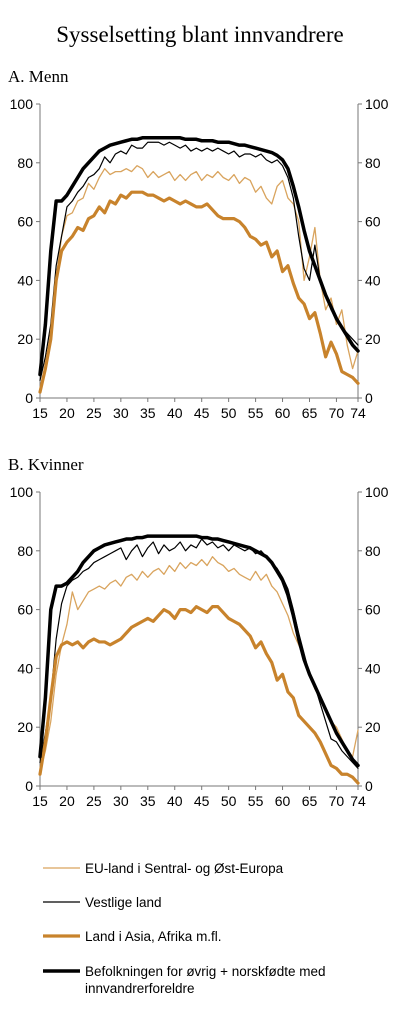 The width and height of the screenshot is (400, 1035). What do you see at coordinates (205, 971) in the screenshot?
I see `legend-label-befolkning-line1: Befolkningen for øvrig + norskfødte med` at bounding box center [205, 971].